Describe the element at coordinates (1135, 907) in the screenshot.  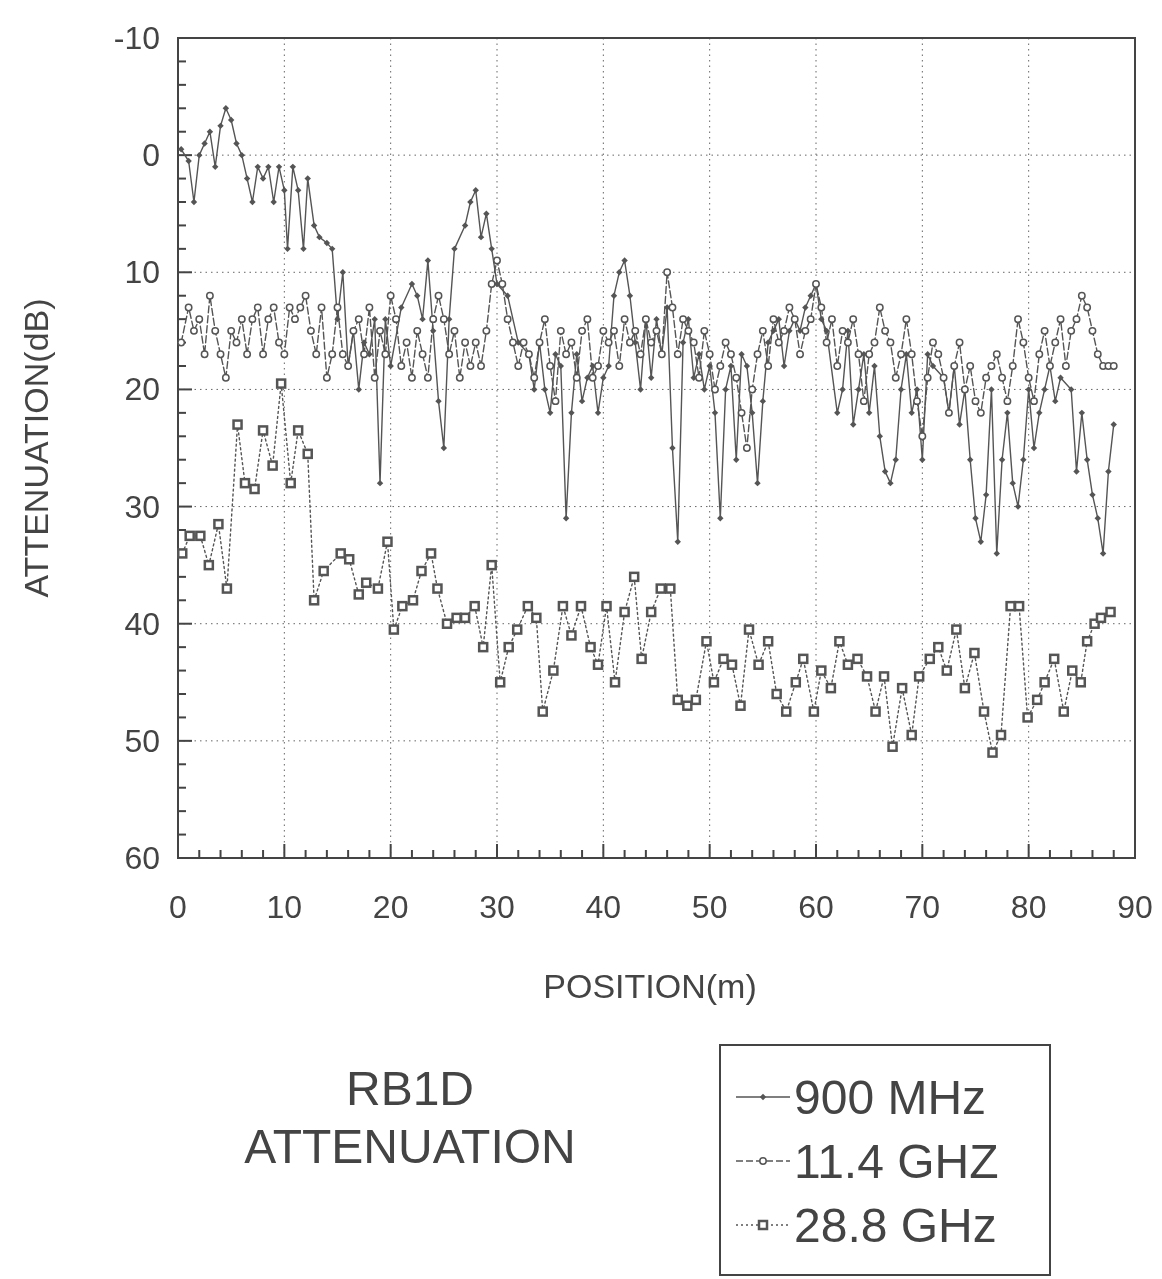
I see `x-tick-label: 90` at that location.